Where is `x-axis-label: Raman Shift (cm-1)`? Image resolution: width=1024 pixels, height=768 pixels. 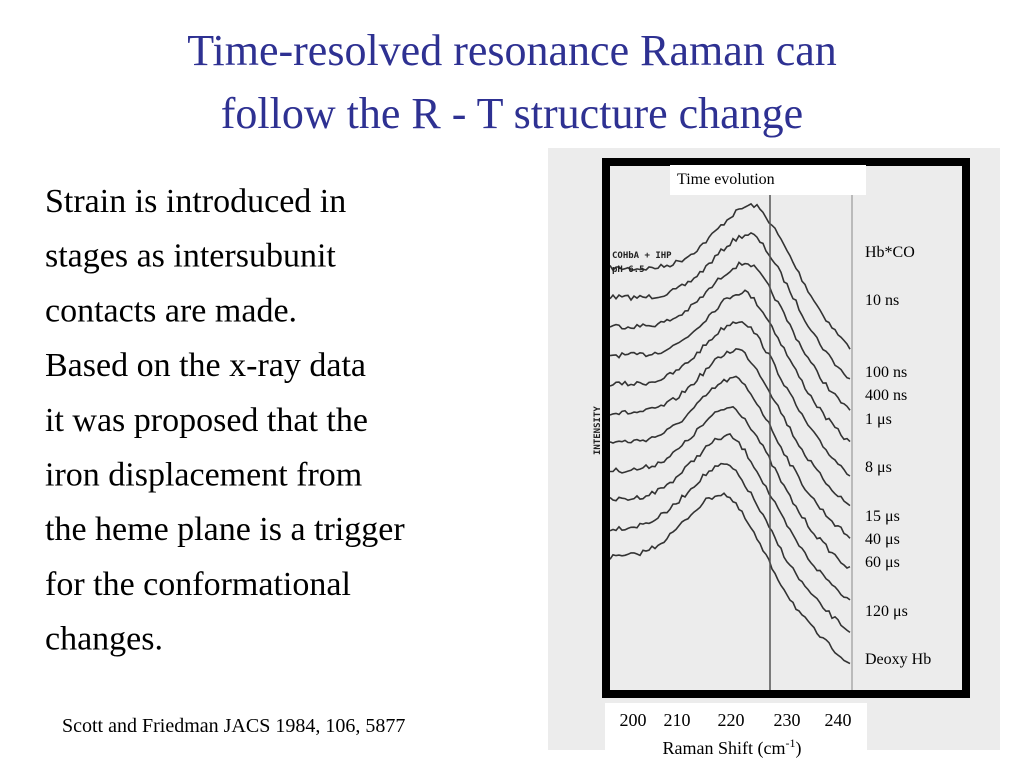 x-axis-label: Raman Shift (cm-1) is located at coordinates (732, 747).